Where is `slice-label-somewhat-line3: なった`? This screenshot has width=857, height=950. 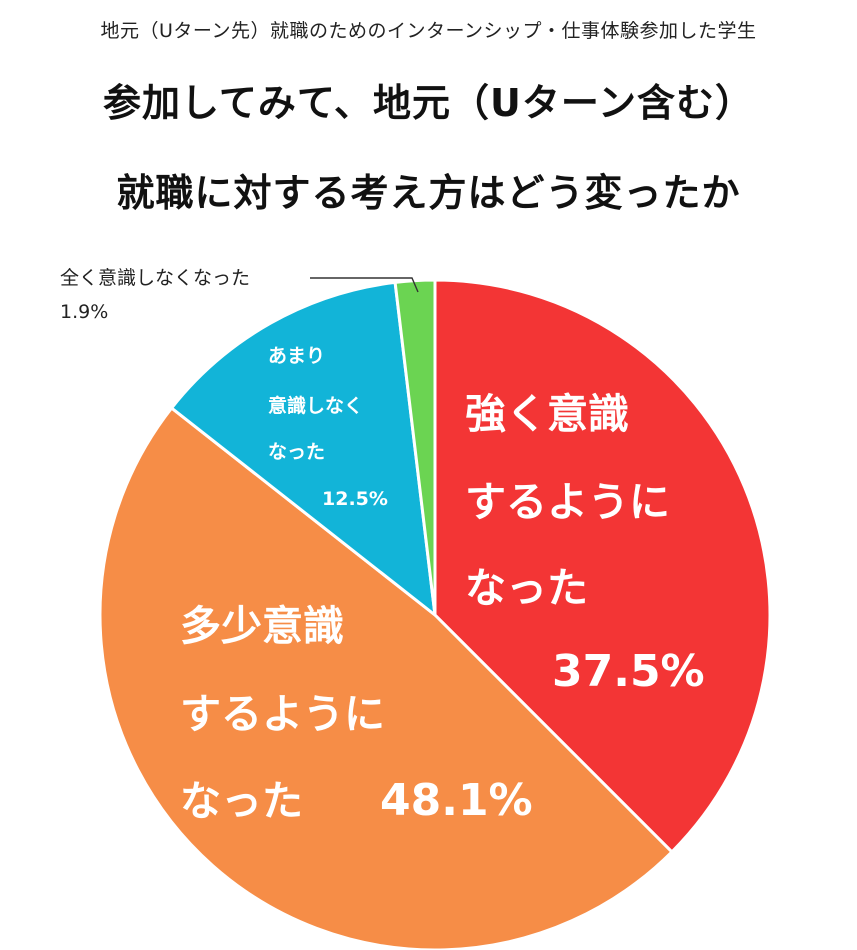 slice-label-somewhat-line3: なった is located at coordinates (241, 801).